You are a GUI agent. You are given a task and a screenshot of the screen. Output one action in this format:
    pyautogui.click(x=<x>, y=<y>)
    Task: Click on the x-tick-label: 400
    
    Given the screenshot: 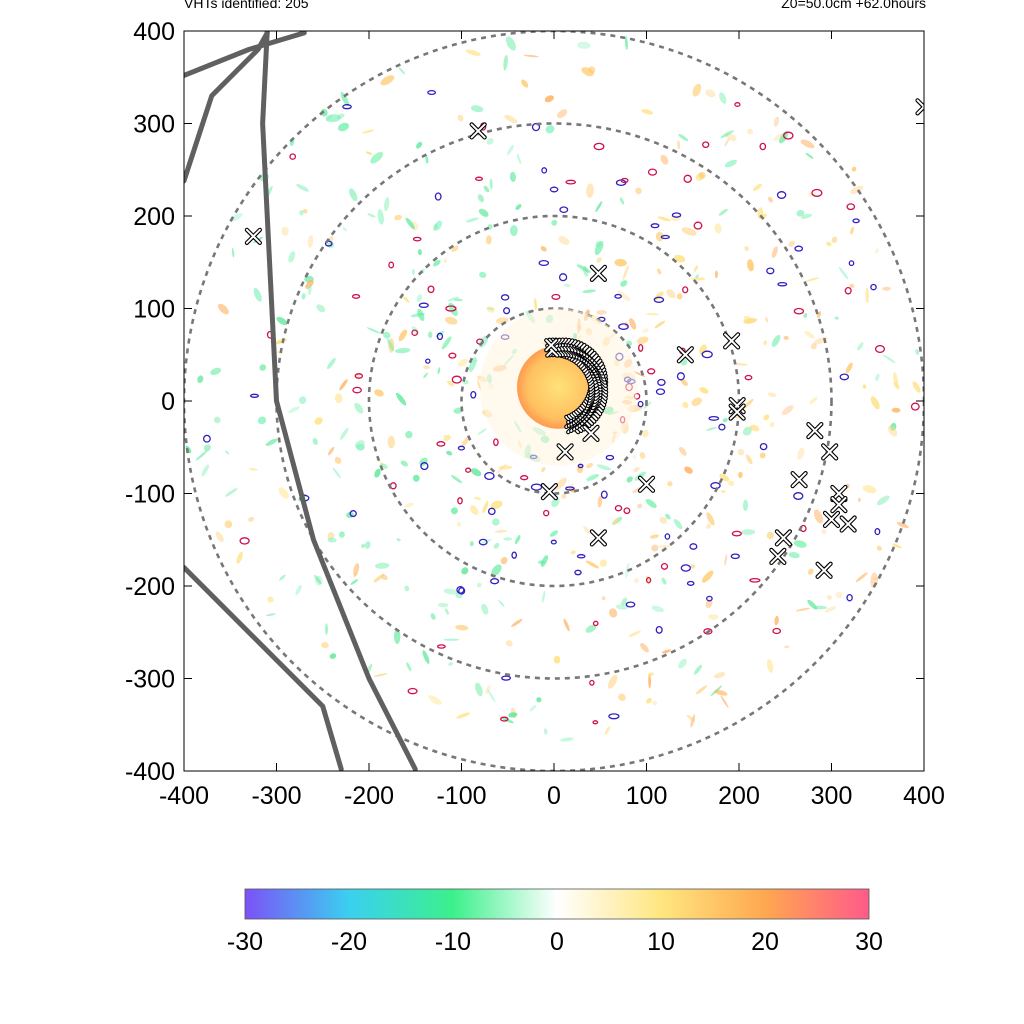 What is the action you would take?
    pyautogui.click(x=924, y=796)
    